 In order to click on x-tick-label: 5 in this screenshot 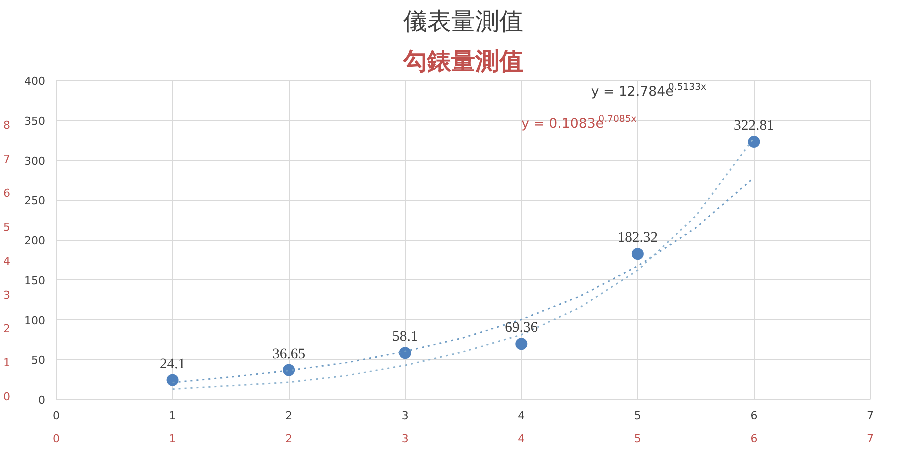, I will do `click(638, 416)`.